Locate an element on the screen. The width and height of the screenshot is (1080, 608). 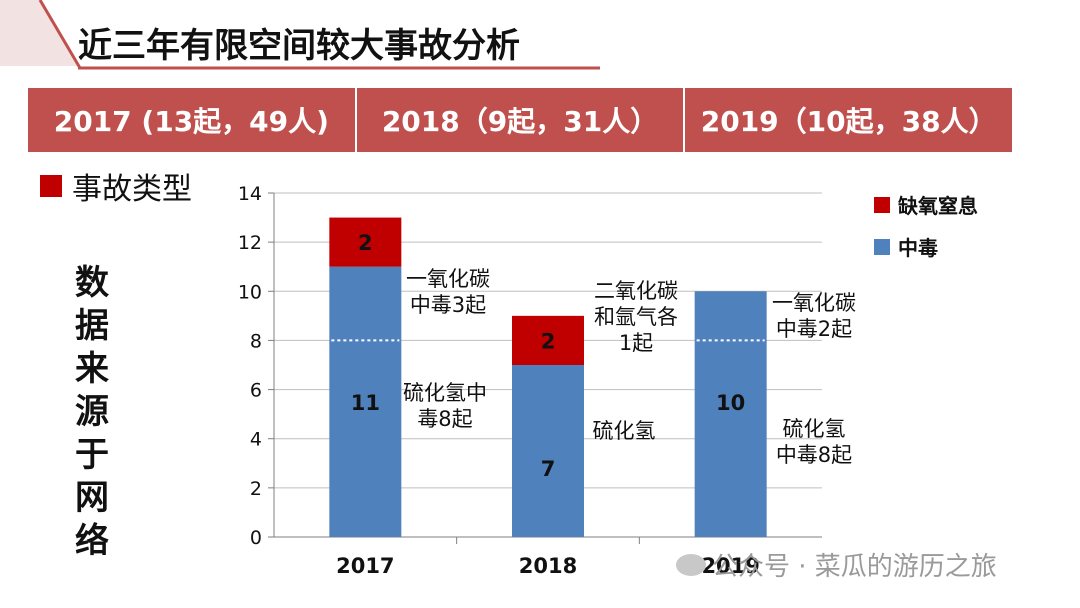
y-tick-label: 0 is located at coordinates (256, 538).